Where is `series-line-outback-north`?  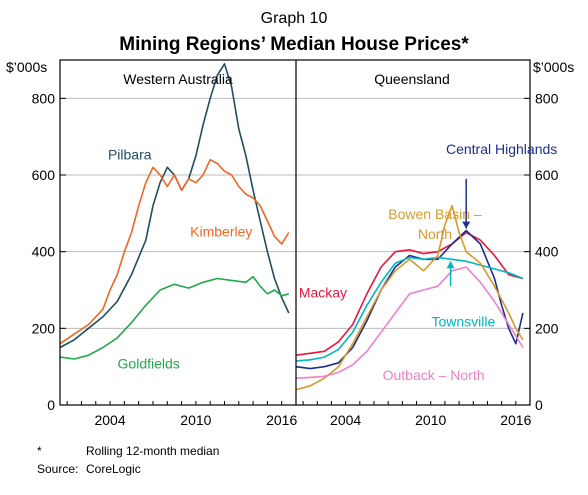
series-line-outback-north is located at coordinates (409, 322).